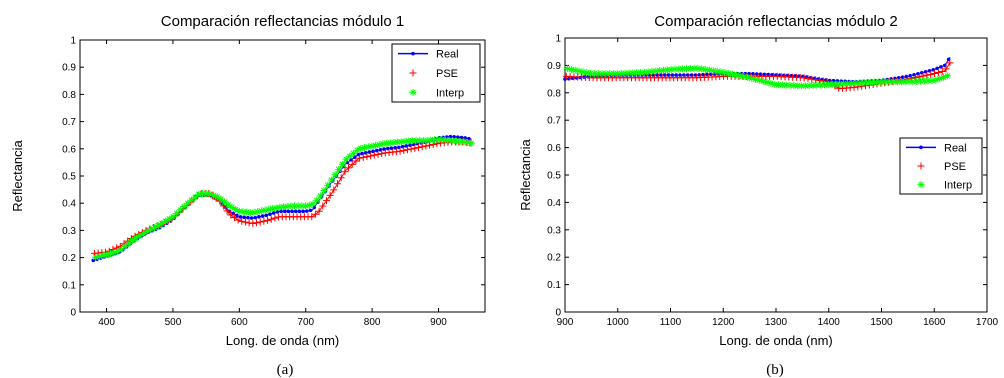 This screenshot has width=1004, height=378. I want to click on x-tick-label: 1500, so click(881, 322).